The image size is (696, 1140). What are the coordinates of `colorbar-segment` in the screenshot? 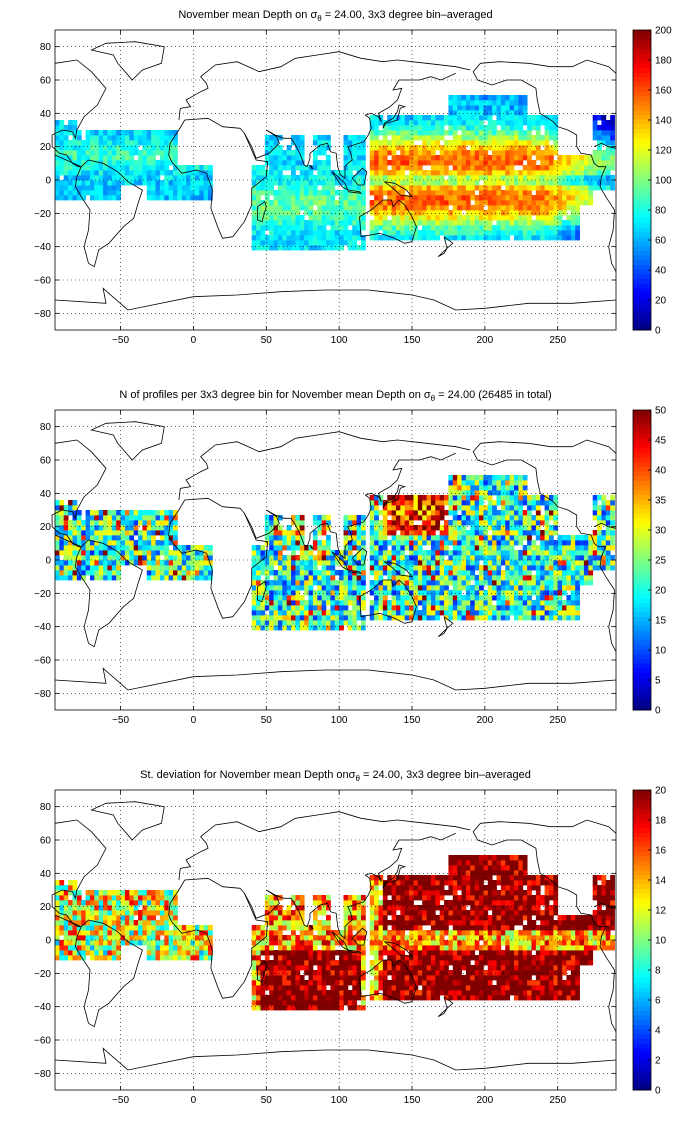 It's located at (642, 51).